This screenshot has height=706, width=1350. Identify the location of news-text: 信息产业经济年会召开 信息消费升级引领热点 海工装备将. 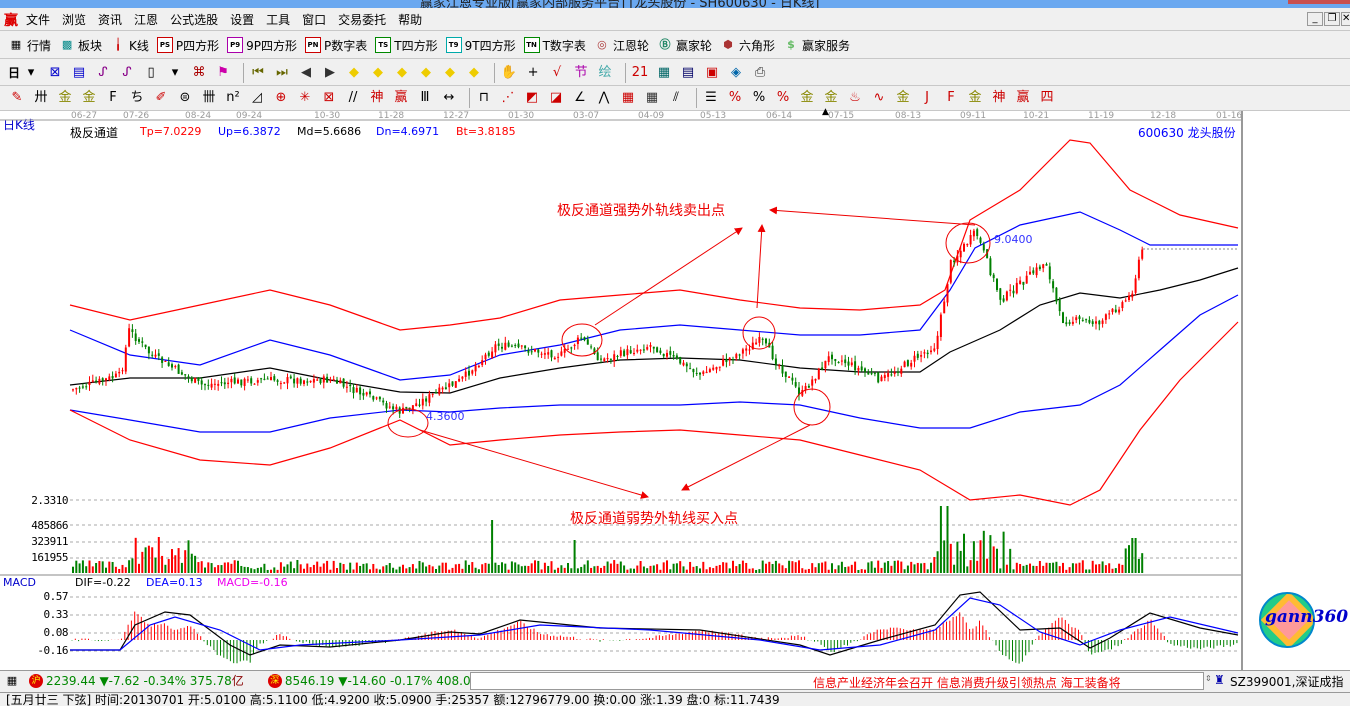
(967, 683).